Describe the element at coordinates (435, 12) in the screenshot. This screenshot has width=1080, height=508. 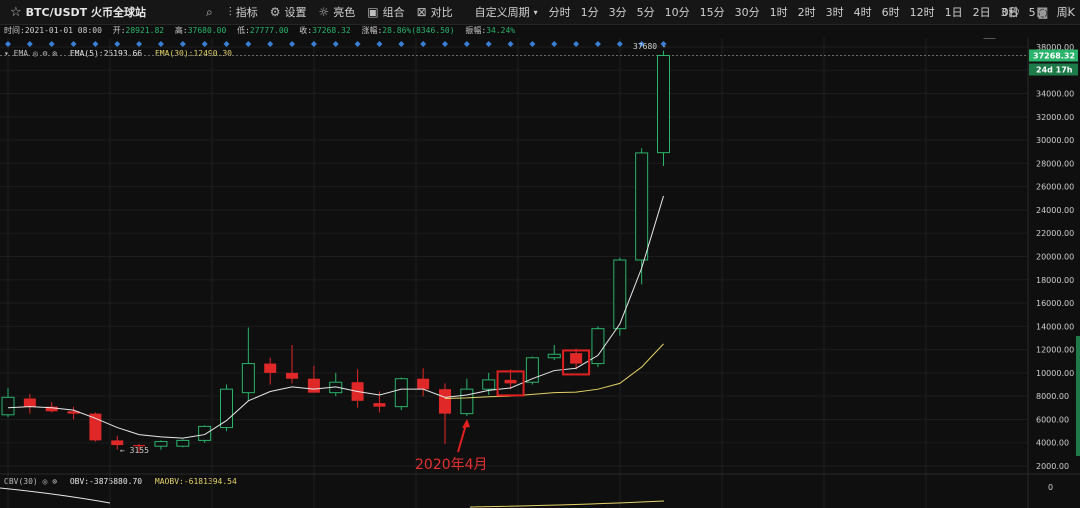
I see `compare-button: ⊠ 对比` at that location.